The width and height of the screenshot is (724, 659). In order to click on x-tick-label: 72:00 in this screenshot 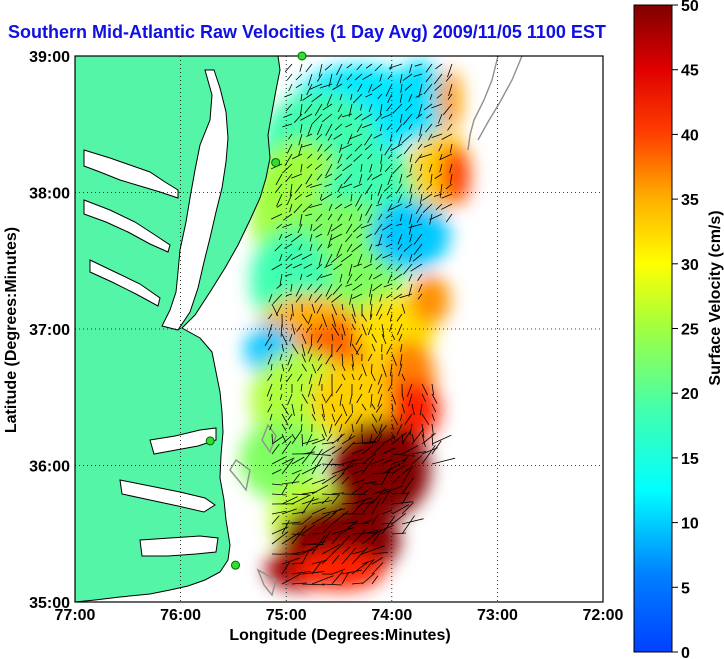, I will do `click(603, 615)`.